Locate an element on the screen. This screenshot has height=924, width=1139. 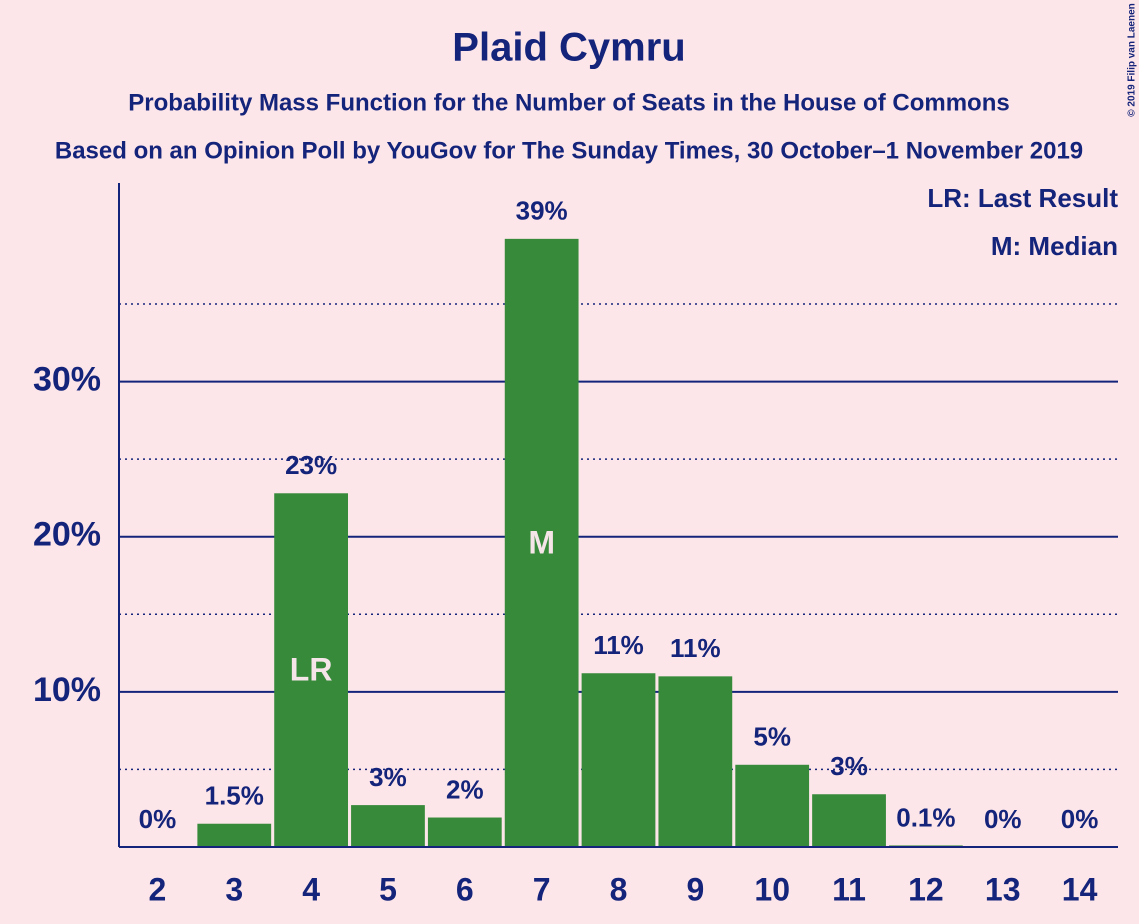
value-label: 39% is located at coordinates (542, 211).